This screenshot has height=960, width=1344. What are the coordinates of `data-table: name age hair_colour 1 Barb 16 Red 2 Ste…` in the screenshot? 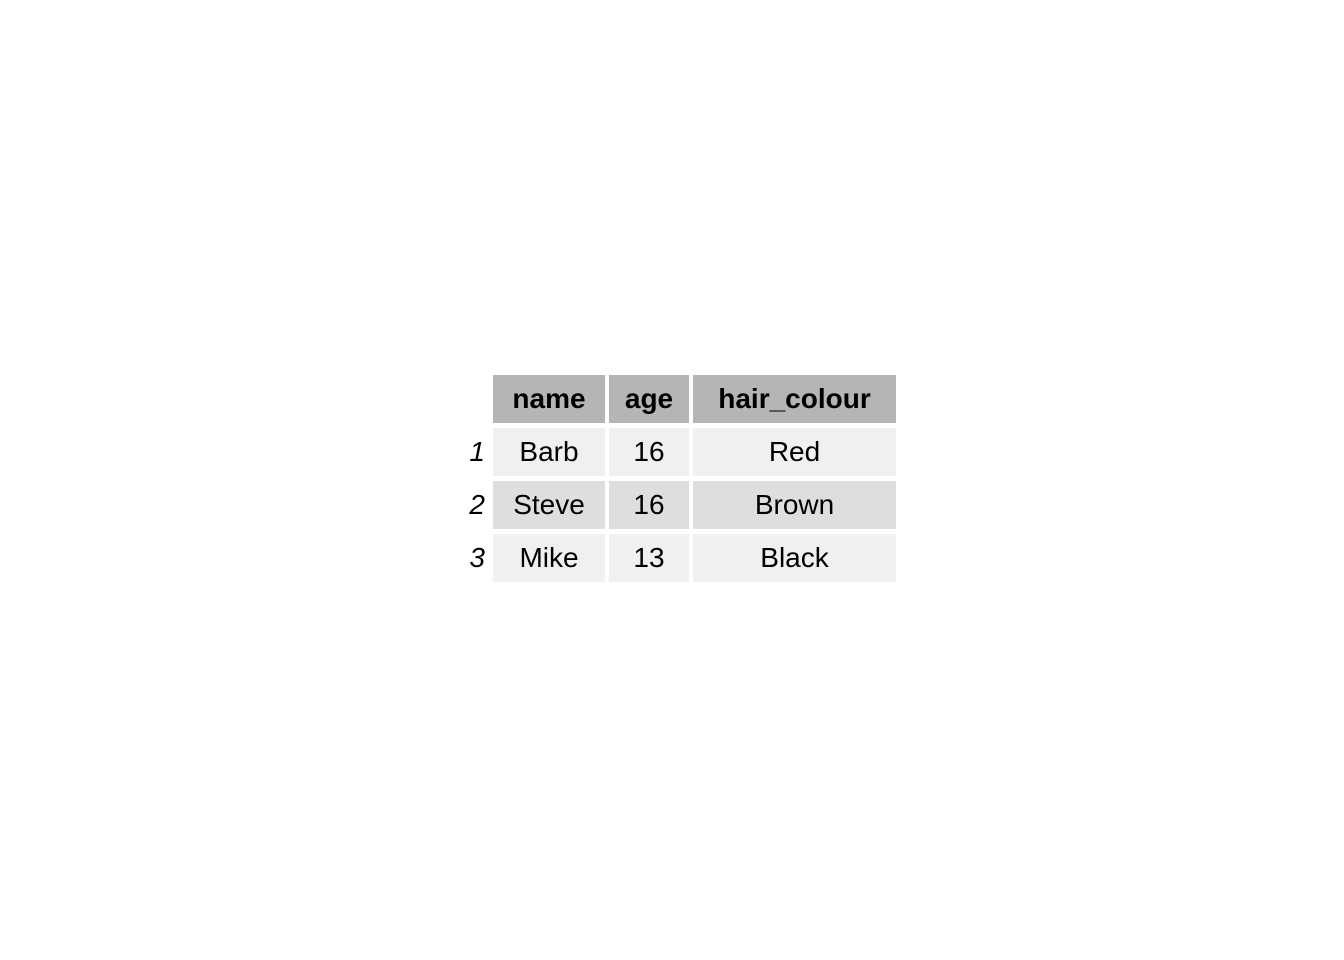 It's located at (680, 478).